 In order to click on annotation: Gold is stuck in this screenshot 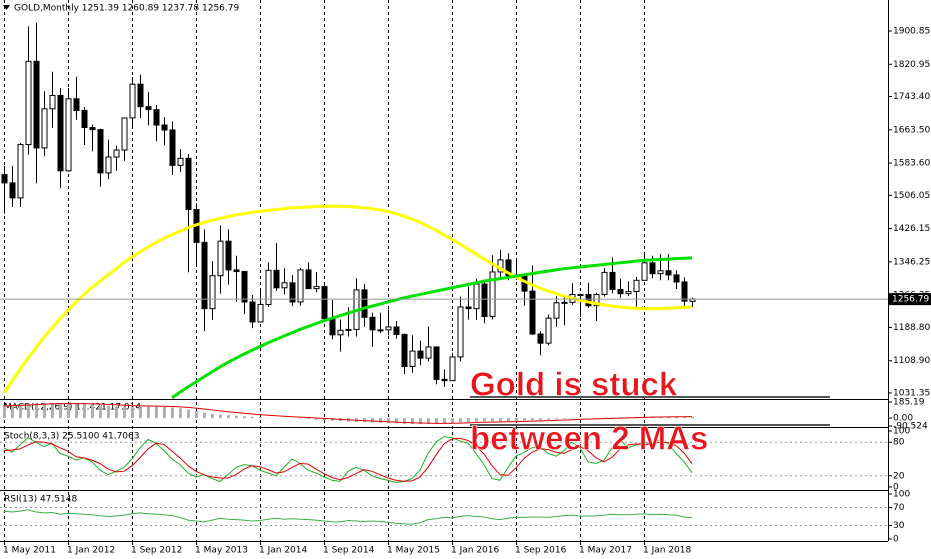, I will do `click(574, 384)`.